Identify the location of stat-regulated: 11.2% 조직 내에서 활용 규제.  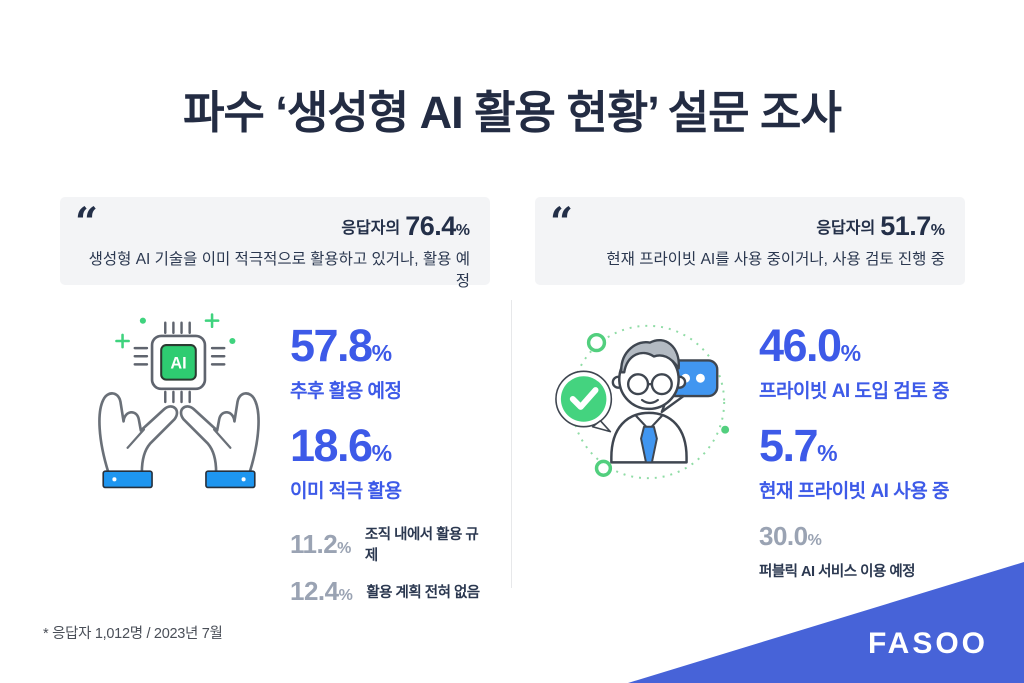
(390, 544).